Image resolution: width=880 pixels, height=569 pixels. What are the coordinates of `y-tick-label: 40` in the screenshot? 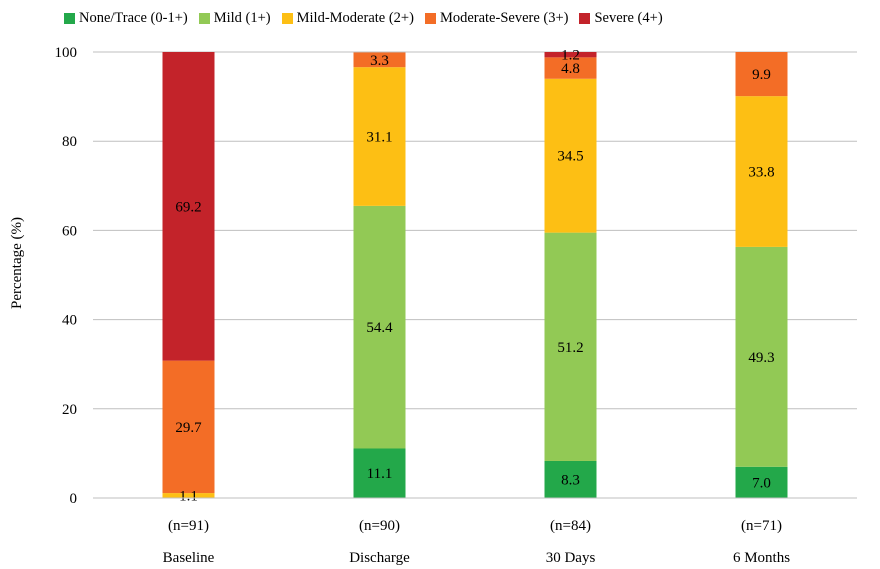 It's located at (69, 321).